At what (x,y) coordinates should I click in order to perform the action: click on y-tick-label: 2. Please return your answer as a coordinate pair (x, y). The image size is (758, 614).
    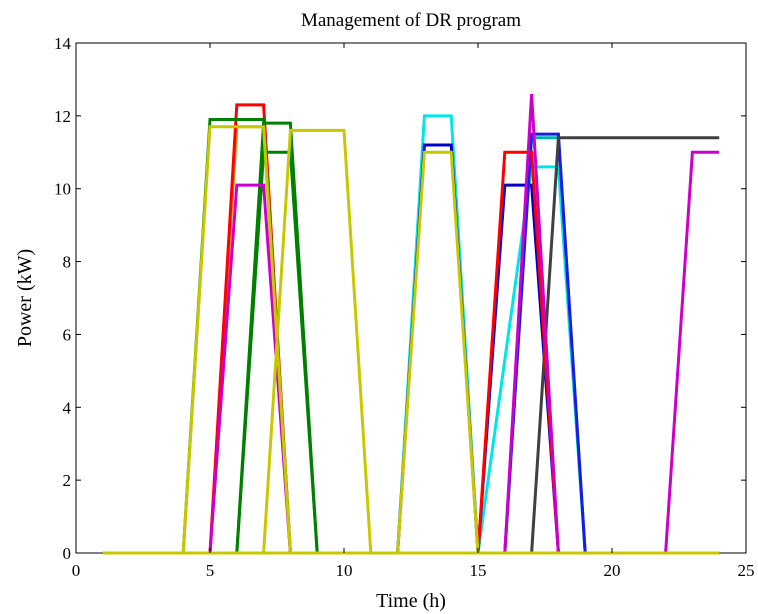
    Looking at the image, I should click on (67, 480).